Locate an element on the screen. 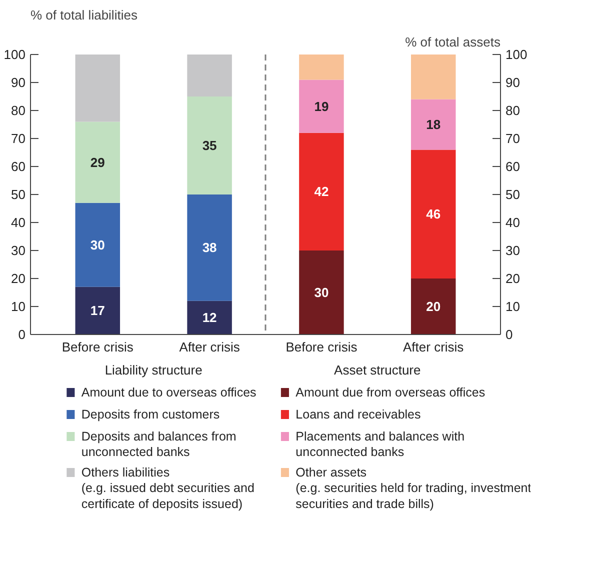 This screenshot has width=604, height=580. y-tick-label: 10 is located at coordinates (18, 306).